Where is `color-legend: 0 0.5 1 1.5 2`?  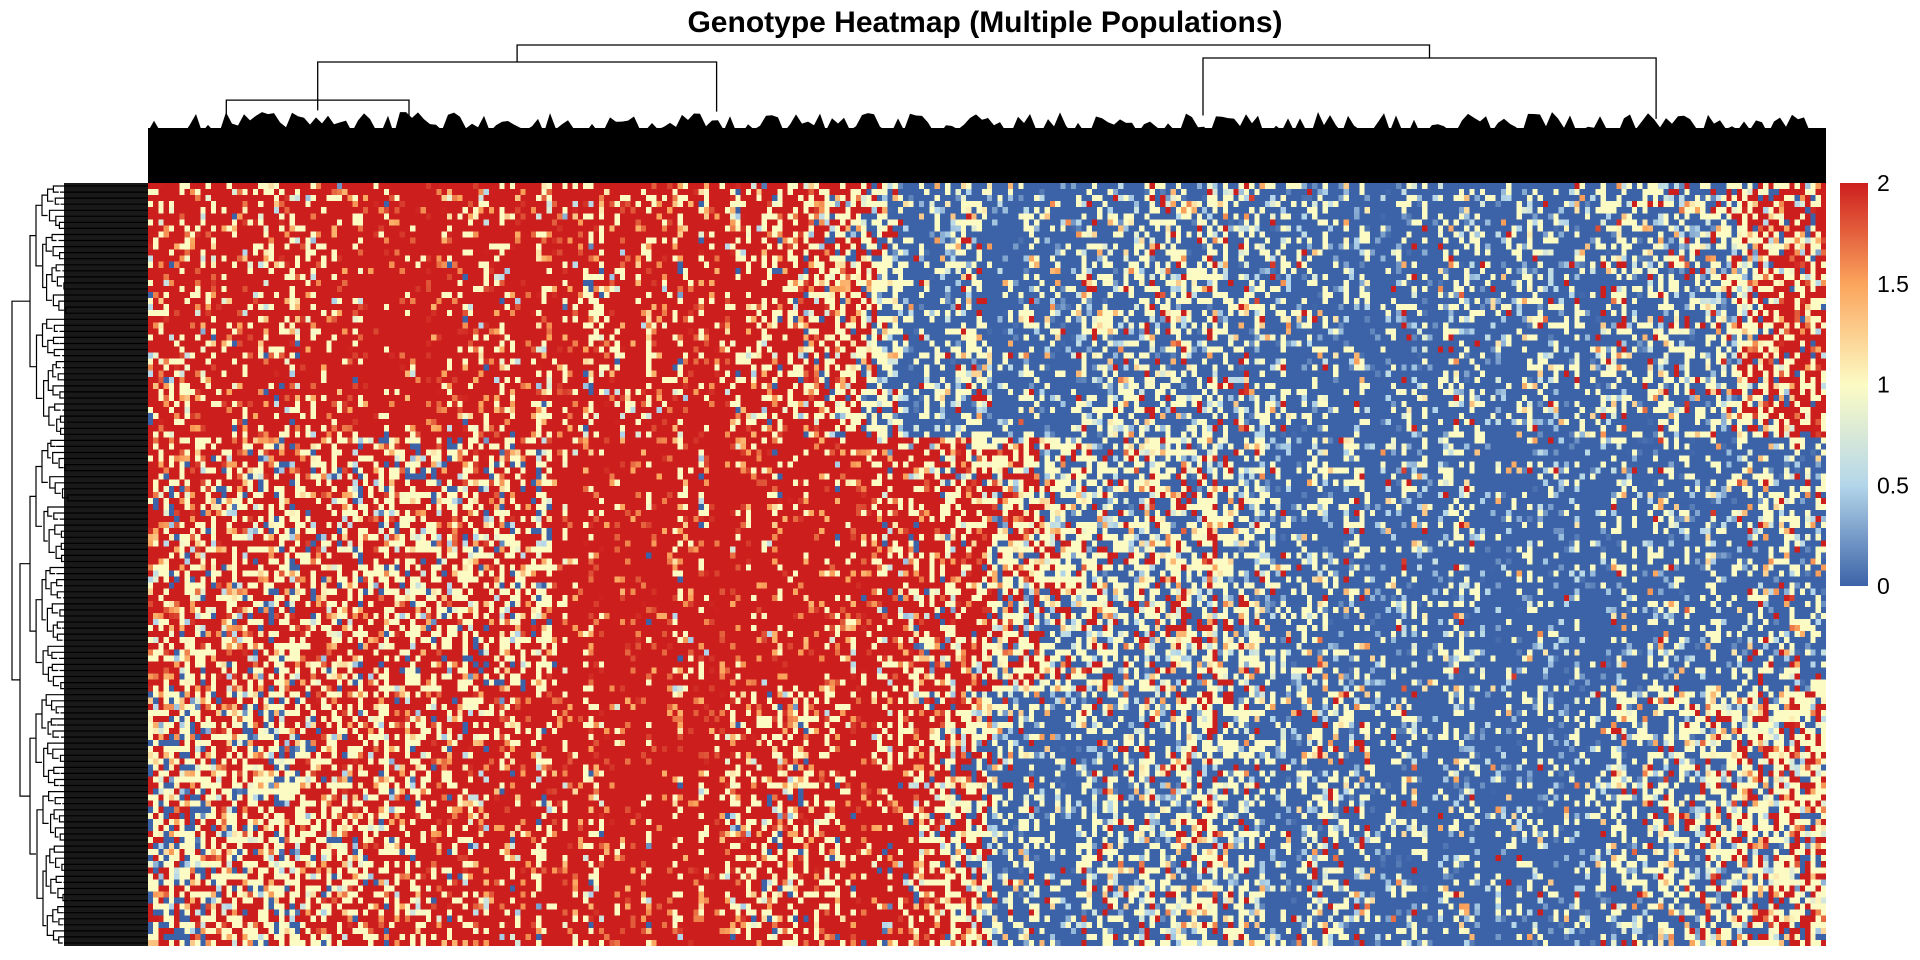
color-legend: 0 0.5 1 1.5 2 is located at coordinates (1874, 384).